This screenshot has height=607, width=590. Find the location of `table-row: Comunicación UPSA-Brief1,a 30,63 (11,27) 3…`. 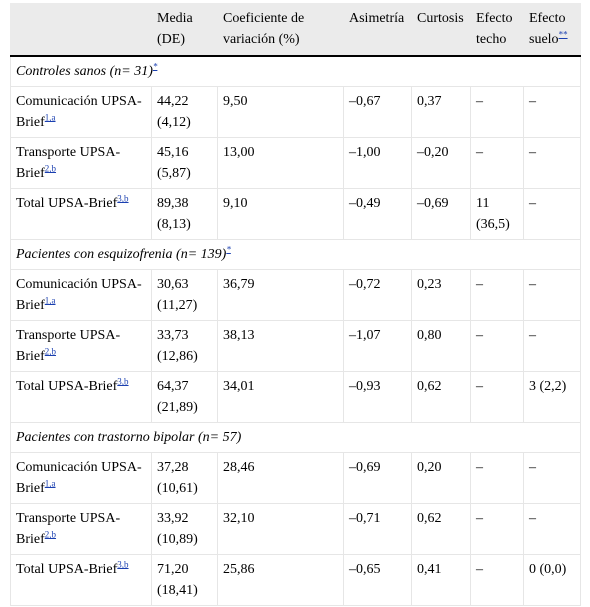

table-row: Comunicación UPSA-Brief1,a 30,63 (11,27) 3… is located at coordinates (295, 295).